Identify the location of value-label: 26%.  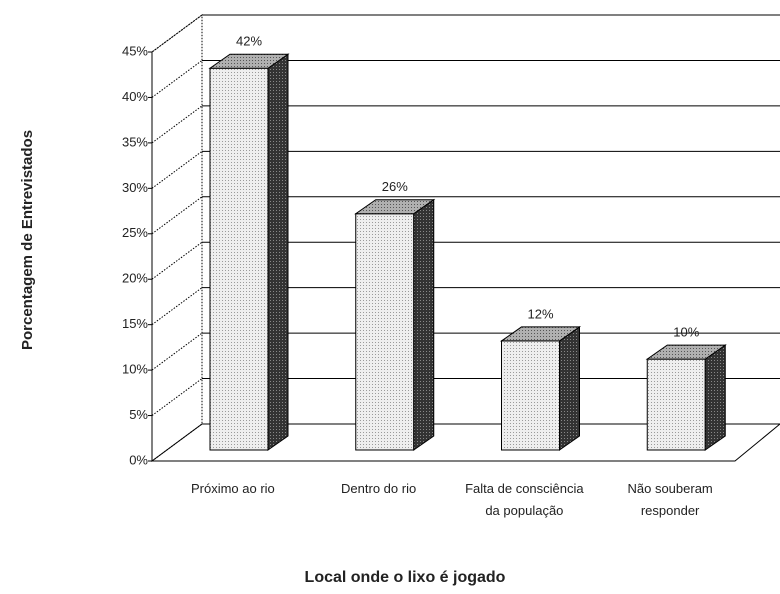
(395, 186).